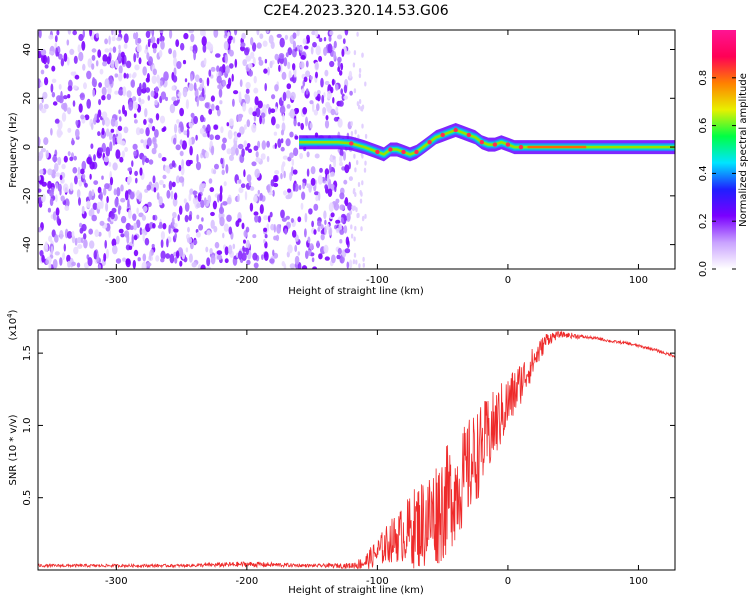 This screenshot has height=600, width=750. What do you see at coordinates (703, 126) in the screenshot?
I see `colorbar-tick-label: 0.6` at bounding box center [703, 126].